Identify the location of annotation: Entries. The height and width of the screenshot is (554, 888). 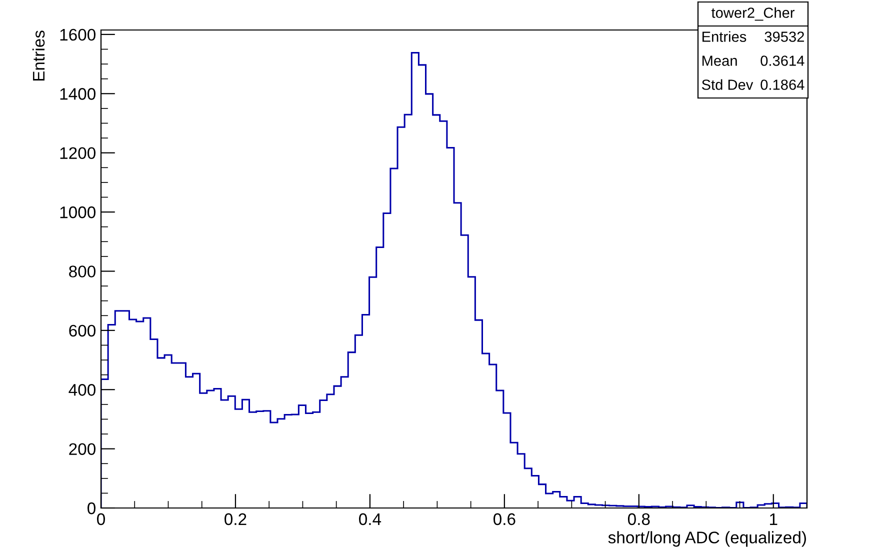
(724, 36).